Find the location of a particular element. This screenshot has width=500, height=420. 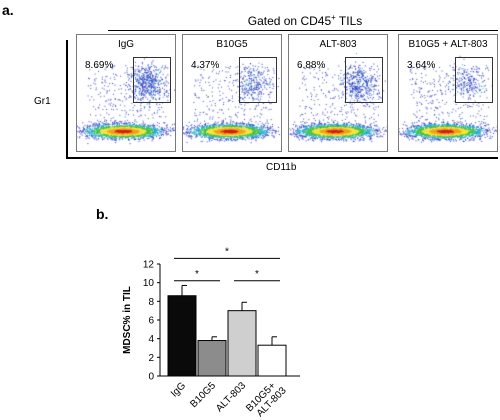

panel-b-letter: b. is located at coordinates (102, 214).